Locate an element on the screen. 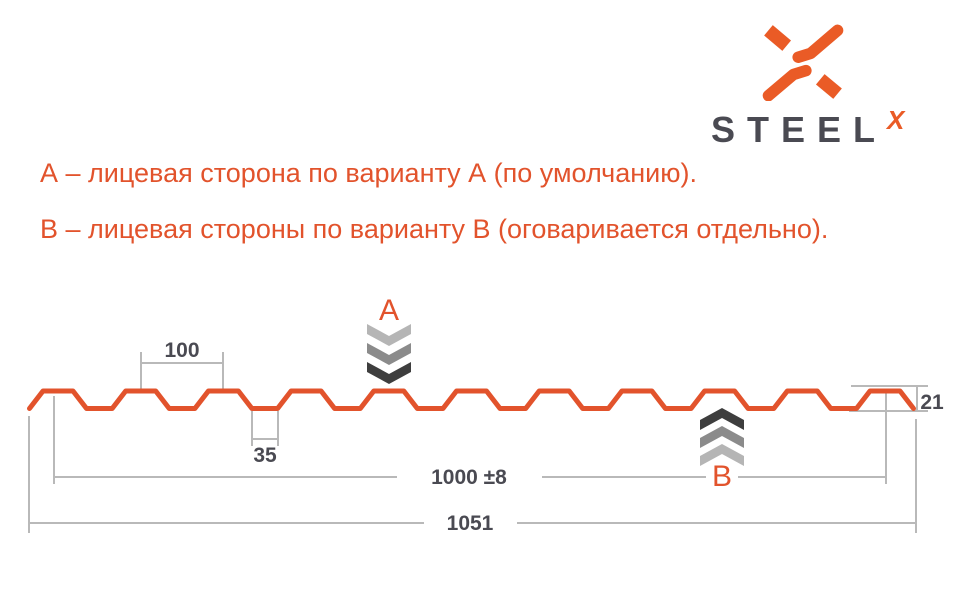 This screenshot has width=970, height=593. x-mark-bottom-right-stroke is located at coordinates (828, 86).